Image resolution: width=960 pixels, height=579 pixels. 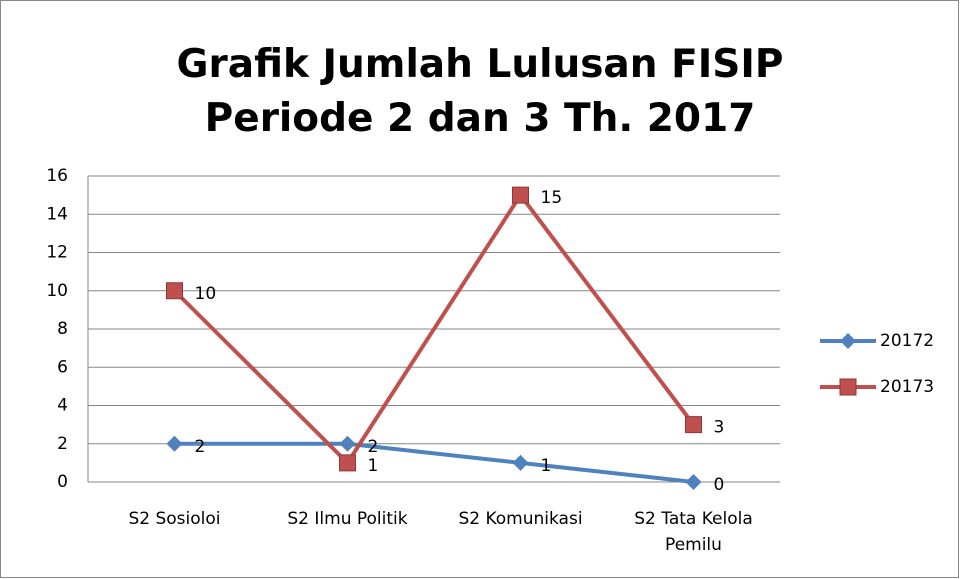 I want to click on x-tick-label: S2 Ilmu Politik, so click(x=347, y=519).